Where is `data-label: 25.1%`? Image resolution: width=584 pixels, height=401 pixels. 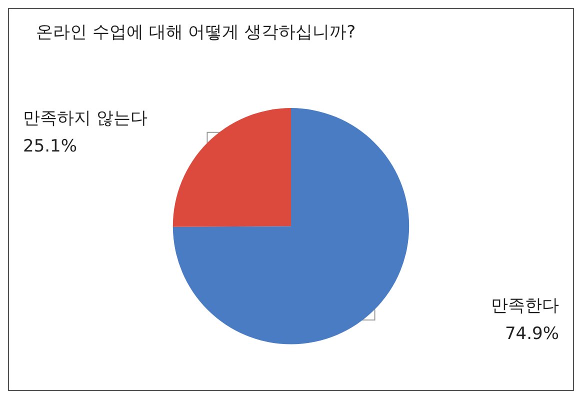
data-label: 25.1% is located at coordinates (50, 146).